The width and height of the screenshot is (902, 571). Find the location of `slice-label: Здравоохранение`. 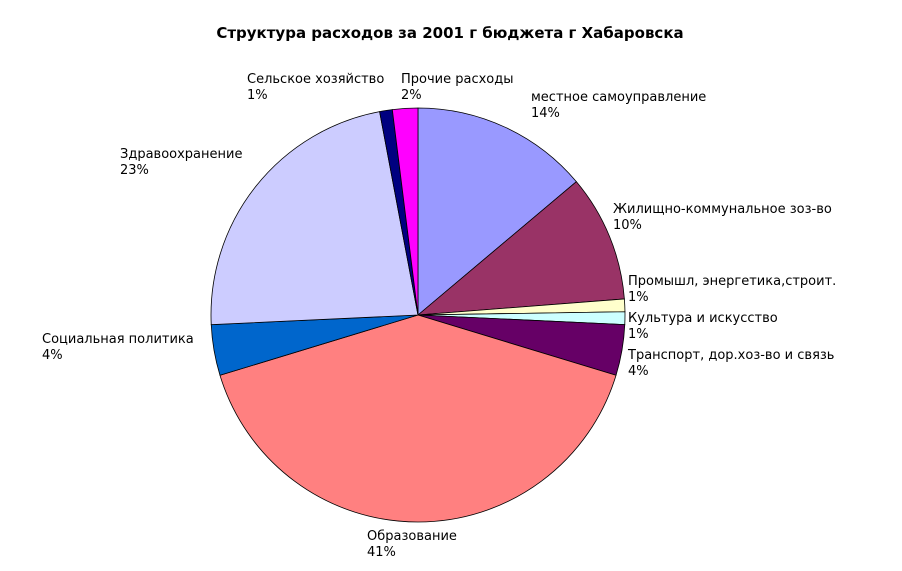

slice-label: Здравоохранение is located at coordinates (181, 154).